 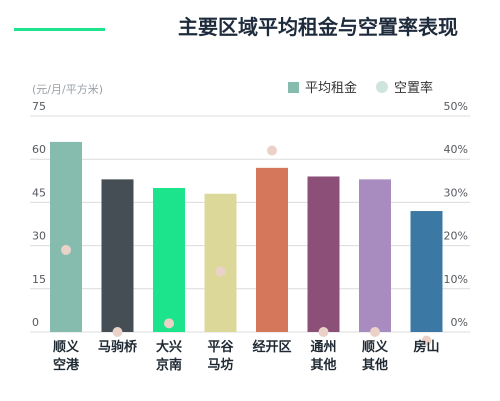 What do you see at coordinates (426, 347) in the screenshot?
I see `x-tick-label: 房山` at bounding box center [426, 347].